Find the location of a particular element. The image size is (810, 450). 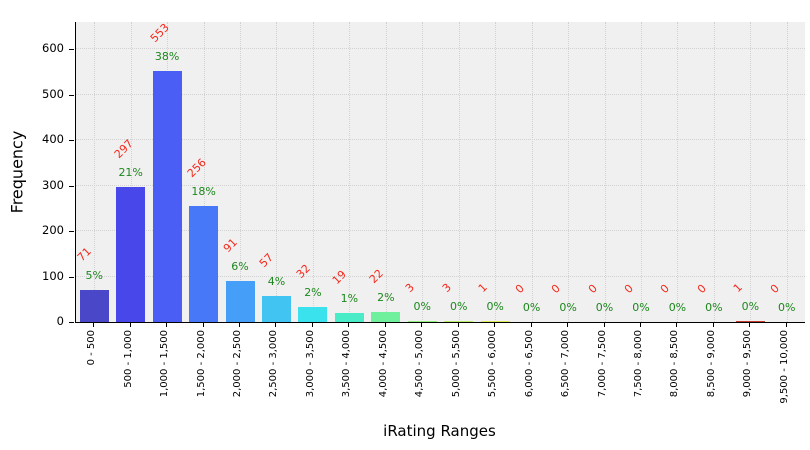

x-tick-label: 3,500 - 4,000 is located at coordinates (347, 364).